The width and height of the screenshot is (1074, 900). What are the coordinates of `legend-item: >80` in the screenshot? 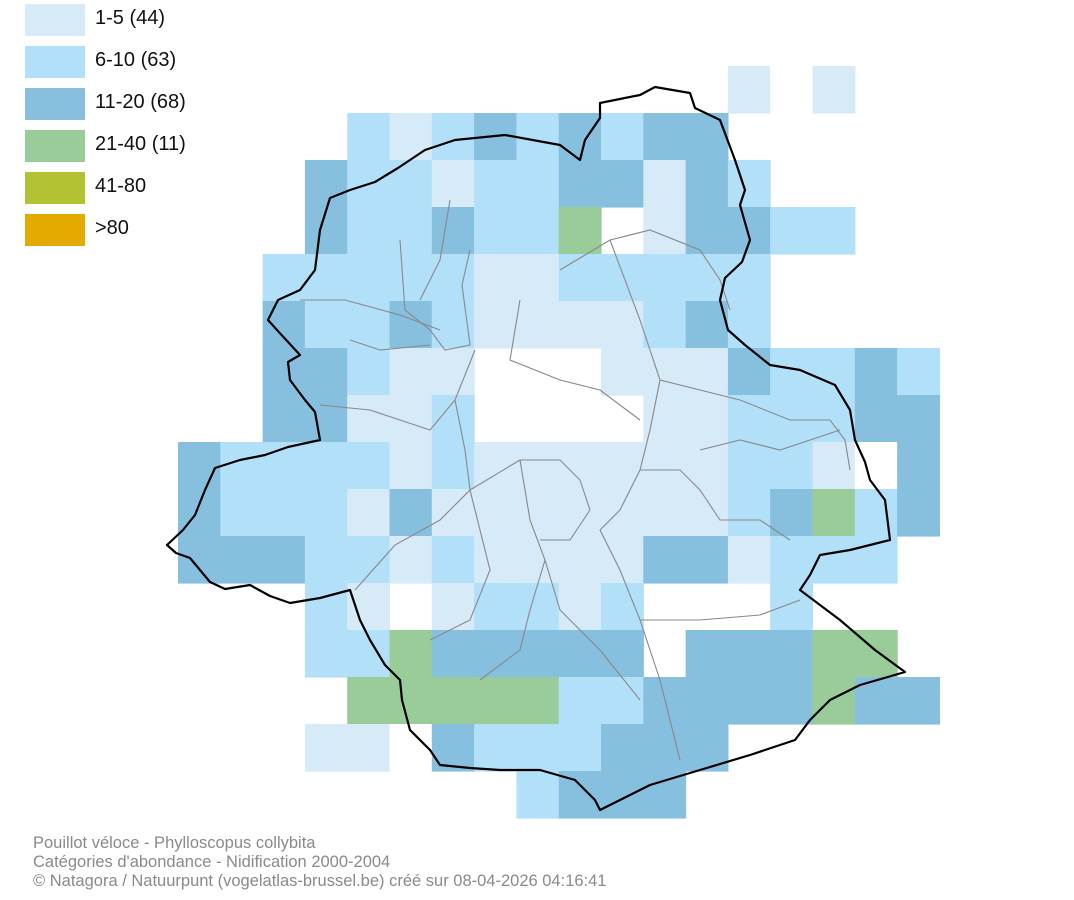 It's located at (155, 230).